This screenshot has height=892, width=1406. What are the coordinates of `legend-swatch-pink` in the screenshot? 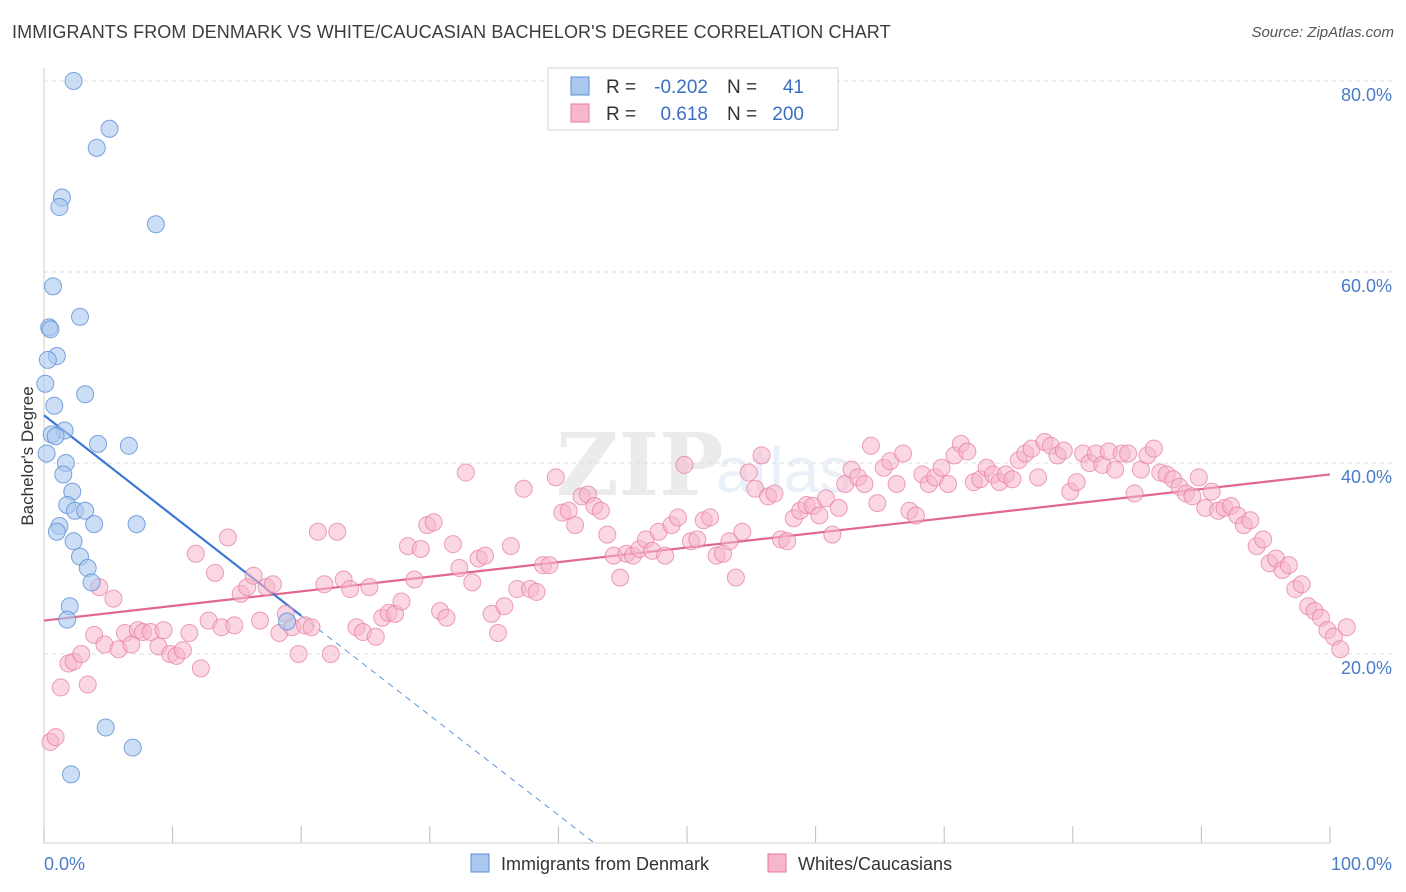 It's located at (580, 113).